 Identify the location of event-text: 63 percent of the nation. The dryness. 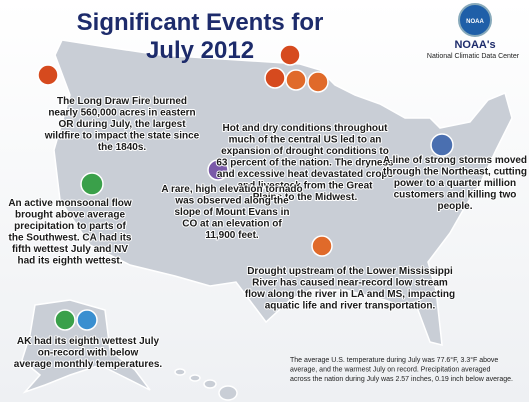
(305, 163).